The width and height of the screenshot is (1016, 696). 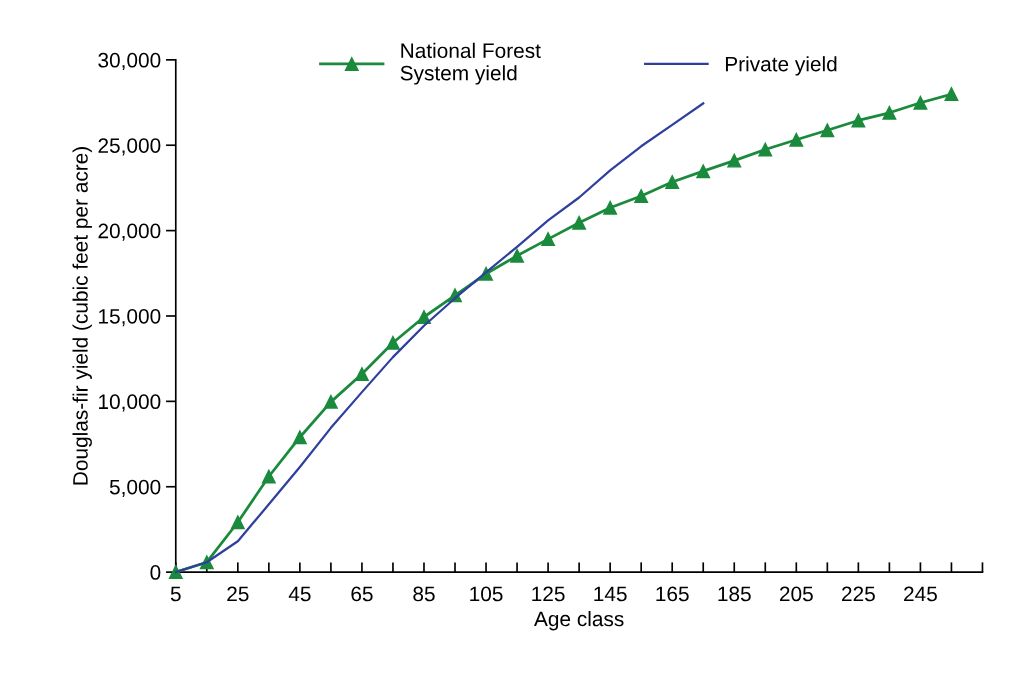 I want to click on y-tick-label: 25,000, so click(x=129, y=147).